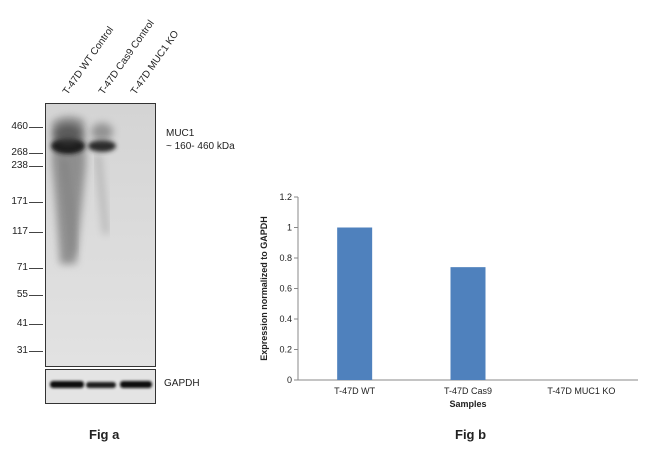  Describe the element at coordinates (285, 319) in the screenshot. I see `y-tick-label: 0.4` at that location.